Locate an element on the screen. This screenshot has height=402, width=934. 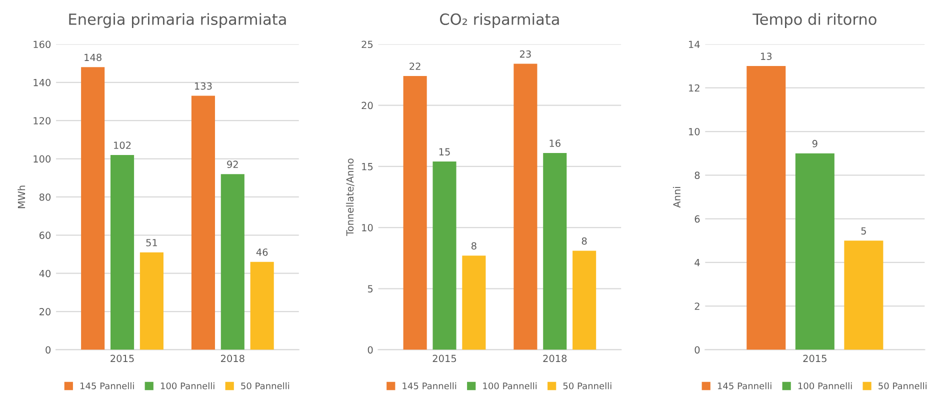
y-tick-label: 15 is located at coordinates (367, 166).